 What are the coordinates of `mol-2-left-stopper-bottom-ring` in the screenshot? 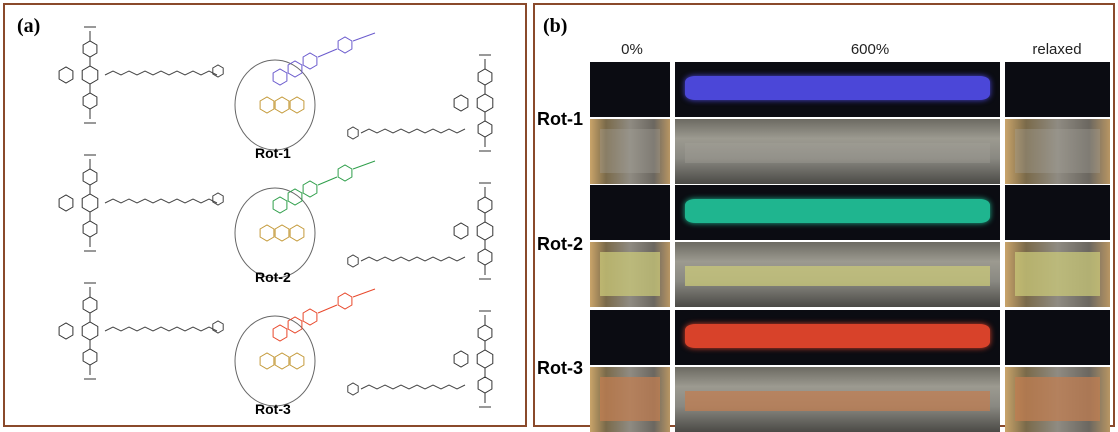 It's located at (90, 229).